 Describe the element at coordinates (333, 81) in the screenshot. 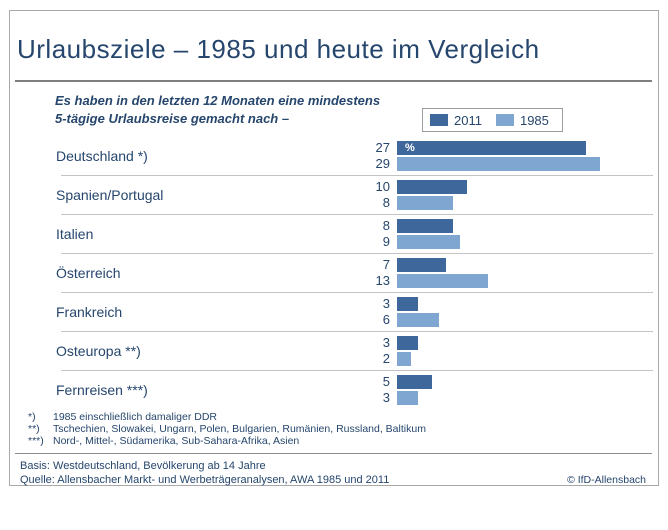

I see `title-divider` at that location.